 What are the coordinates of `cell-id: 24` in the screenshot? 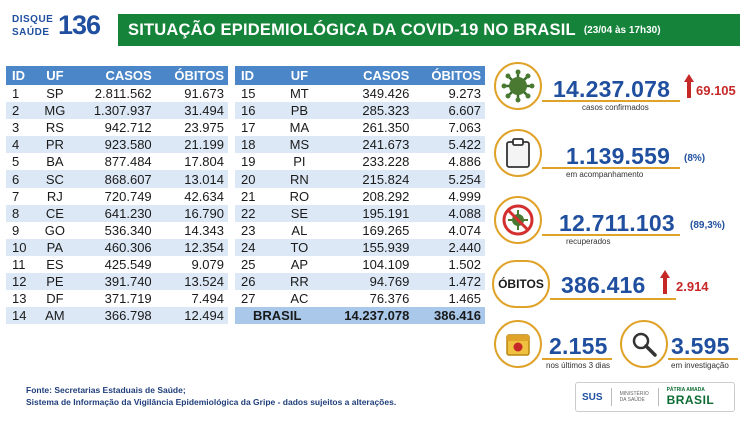 It's located at (256, 247).